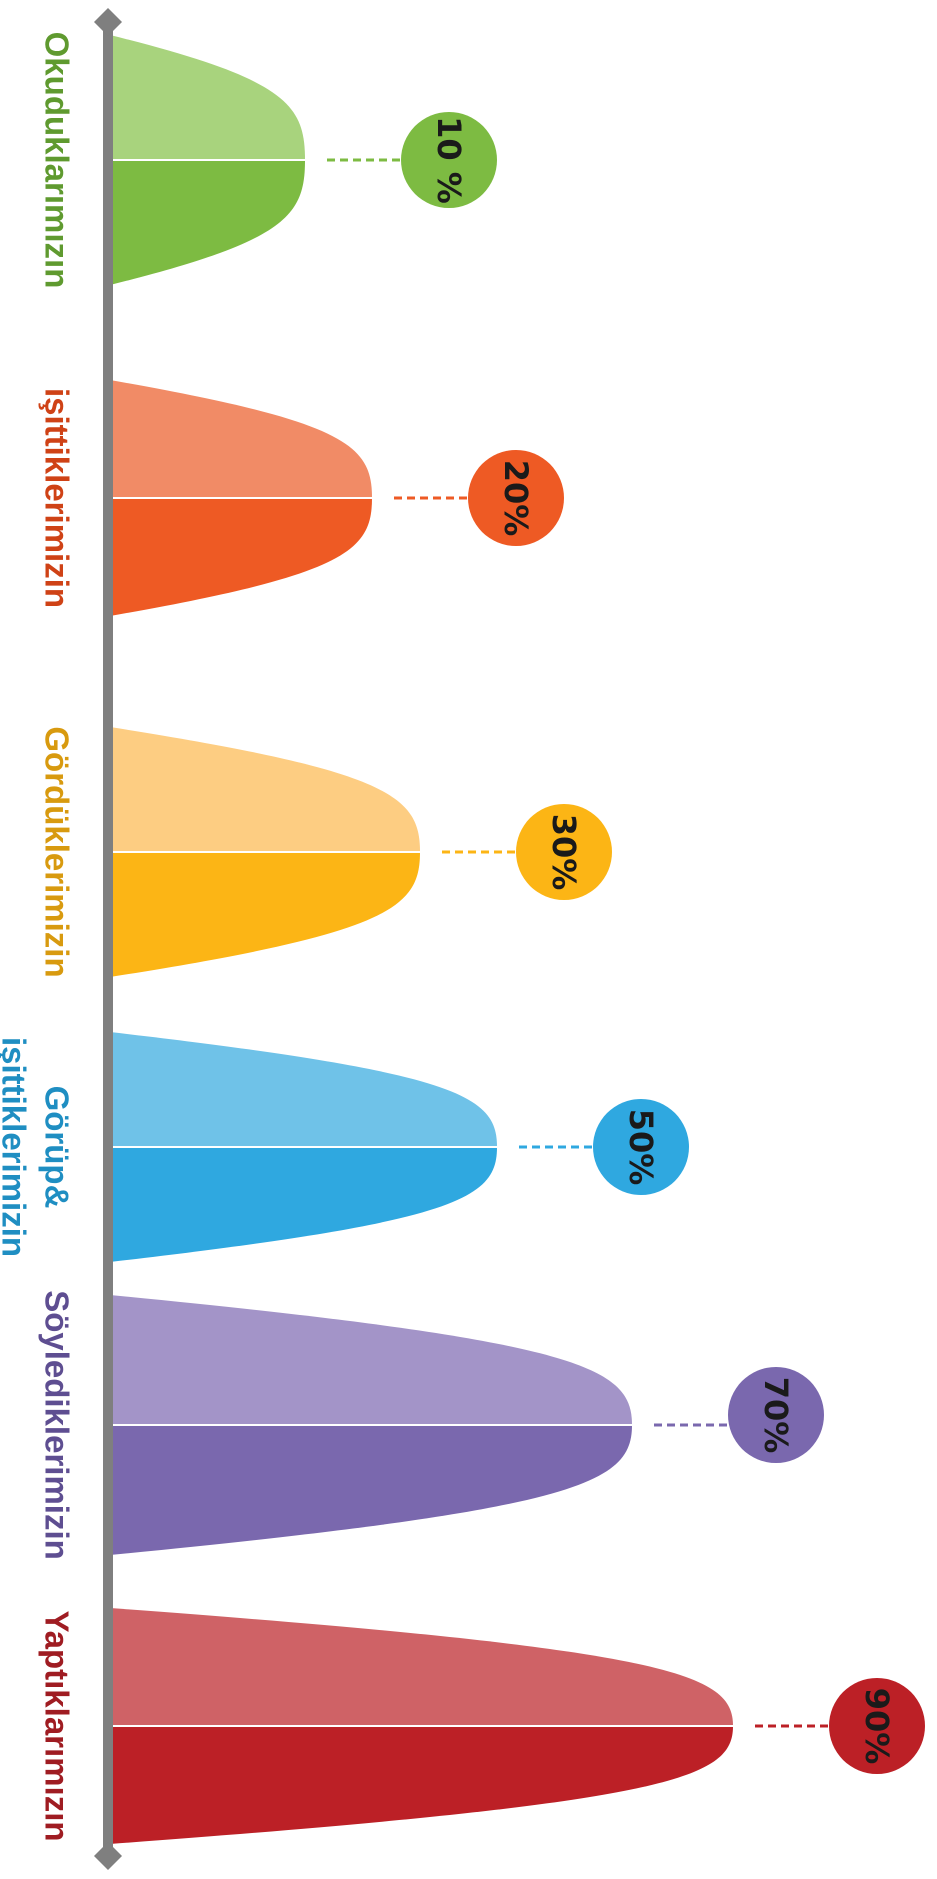 Image resolution: width=937 pixels, height=1879 pixels. I want to click on axis-cap-bottom-icon, so click(108, 1856).